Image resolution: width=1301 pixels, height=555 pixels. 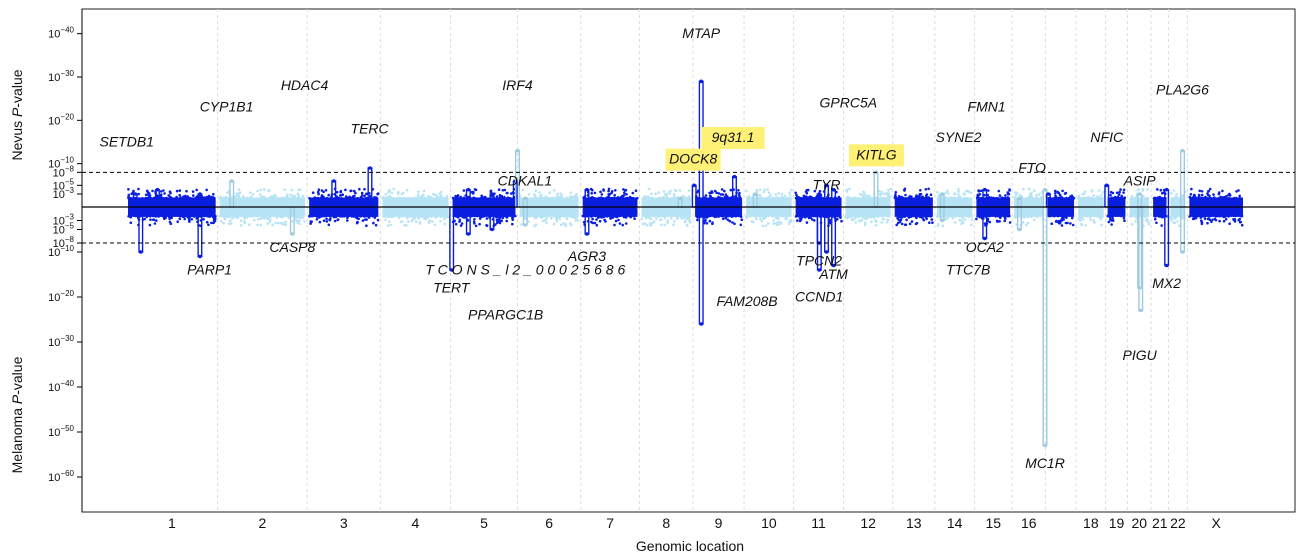 I want to click on gene-label-text: TYR, so click(x=827, y=185).